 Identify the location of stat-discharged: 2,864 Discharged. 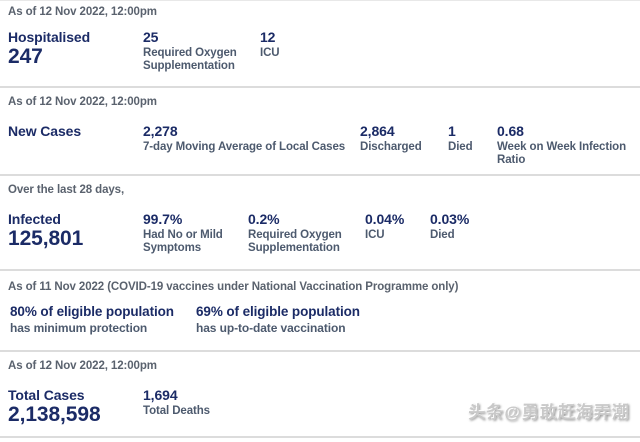
(391, 139).